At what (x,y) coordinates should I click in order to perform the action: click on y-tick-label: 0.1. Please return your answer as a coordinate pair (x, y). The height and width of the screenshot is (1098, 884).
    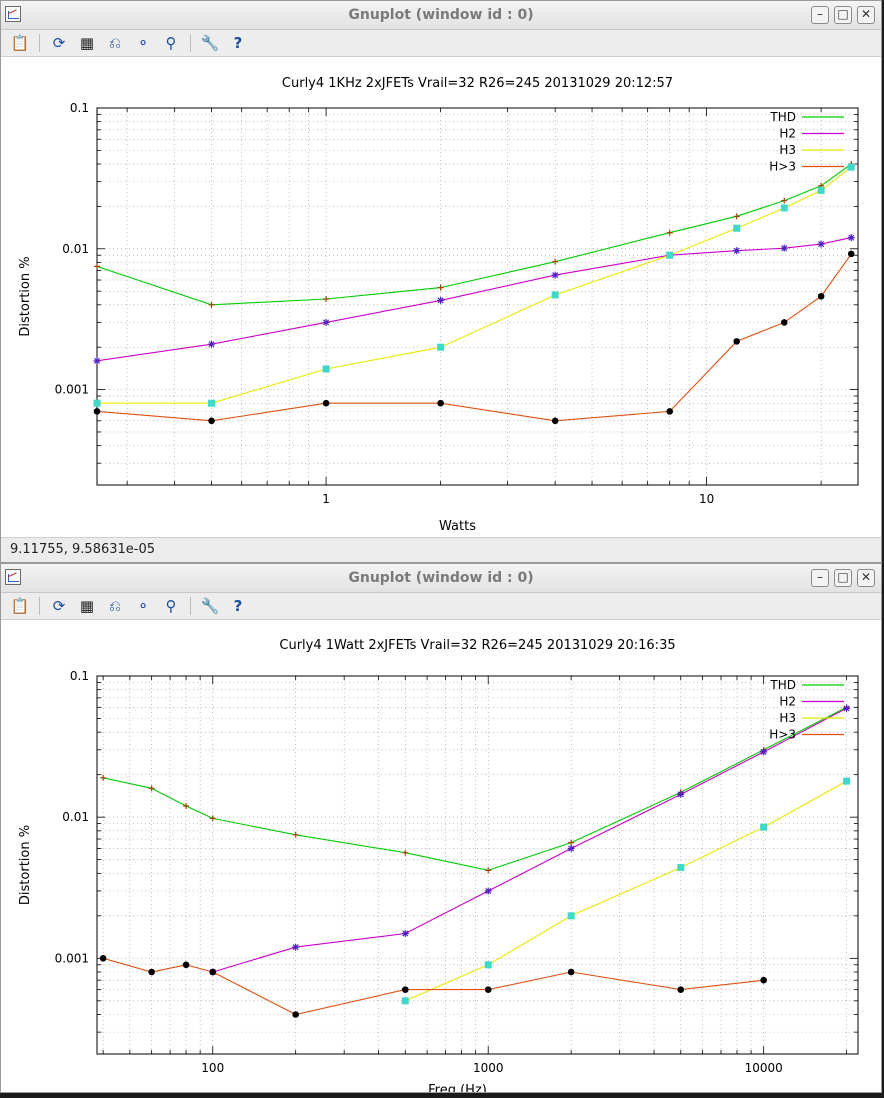
    Looking at the image, I should click on (79, 108).